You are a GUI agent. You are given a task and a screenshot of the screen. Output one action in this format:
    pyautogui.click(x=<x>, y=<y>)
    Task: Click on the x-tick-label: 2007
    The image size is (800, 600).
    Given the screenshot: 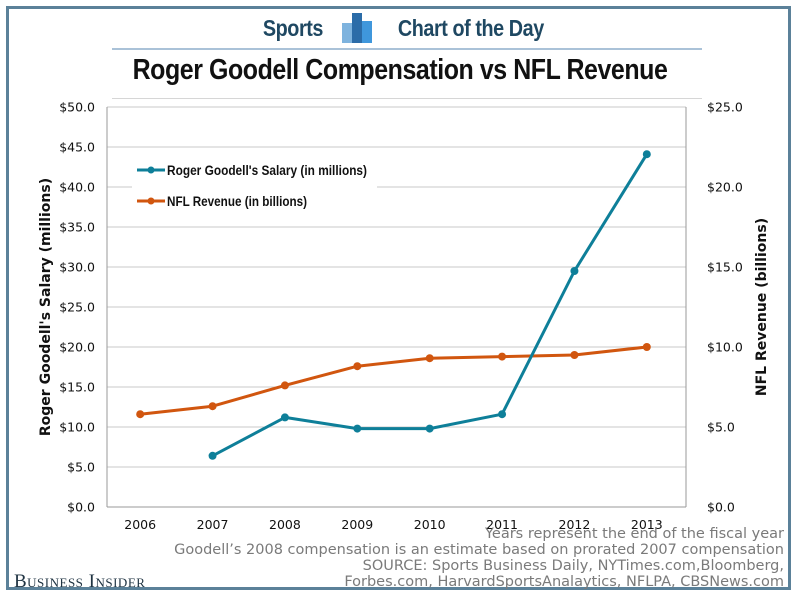 What is the action you would take?
    pyautogui.click(x=213, y=524)
    